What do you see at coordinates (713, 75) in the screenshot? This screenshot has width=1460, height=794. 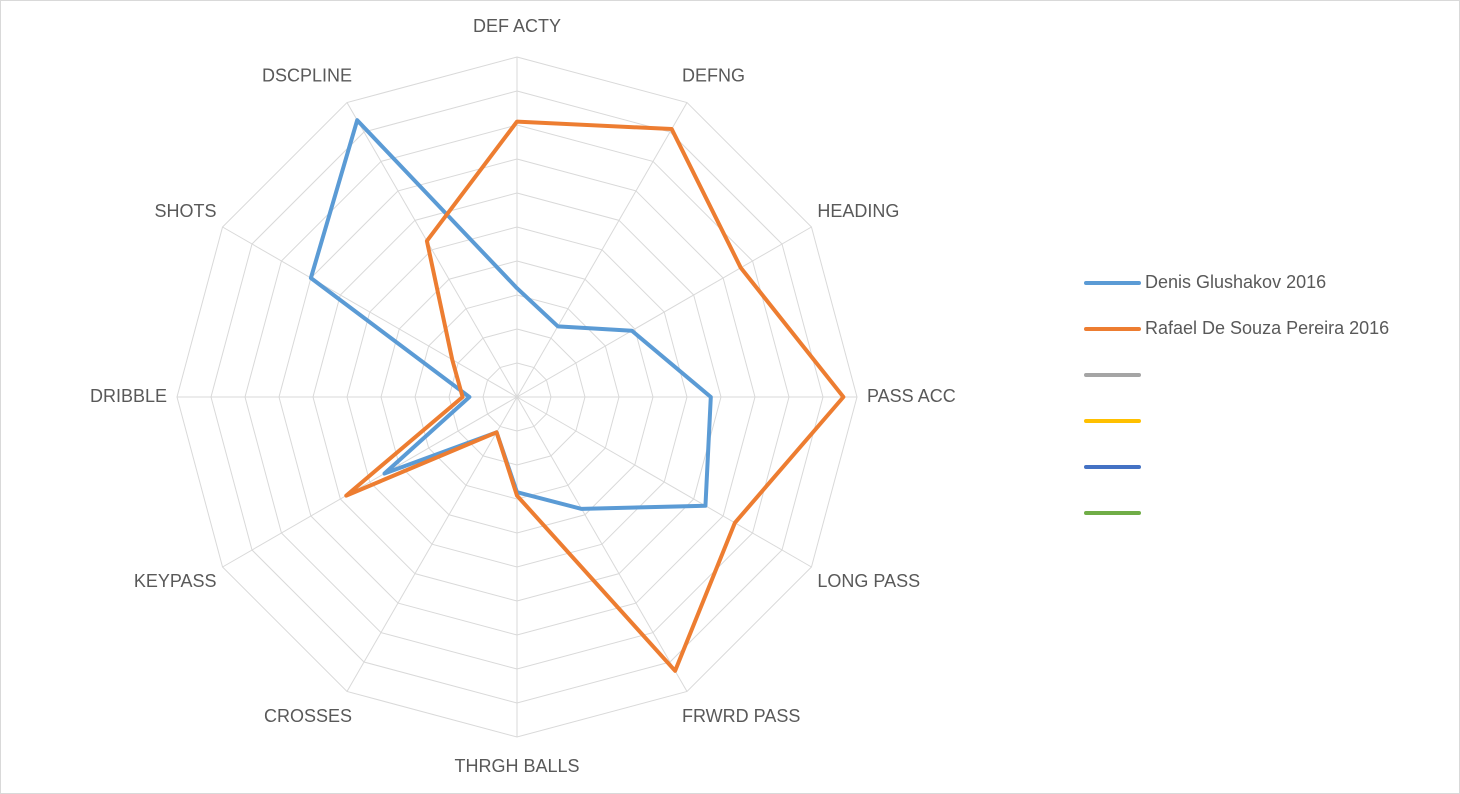 I see `axis-label: DEFNG` at bounding box center [713, 75].